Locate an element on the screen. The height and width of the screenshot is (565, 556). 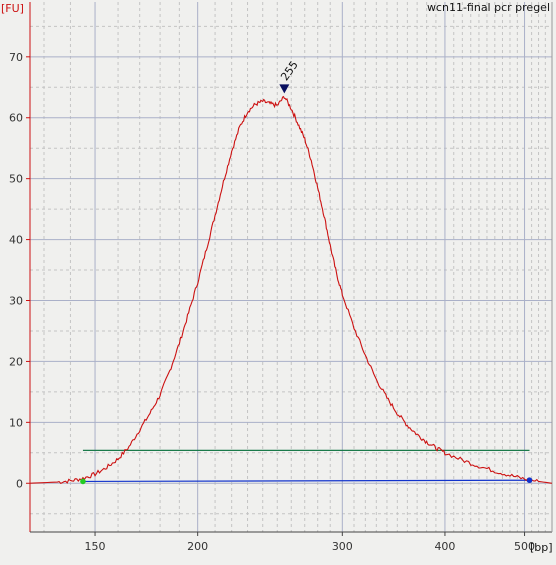
y-tick-label: 50 is located at coordinates (16, 179).